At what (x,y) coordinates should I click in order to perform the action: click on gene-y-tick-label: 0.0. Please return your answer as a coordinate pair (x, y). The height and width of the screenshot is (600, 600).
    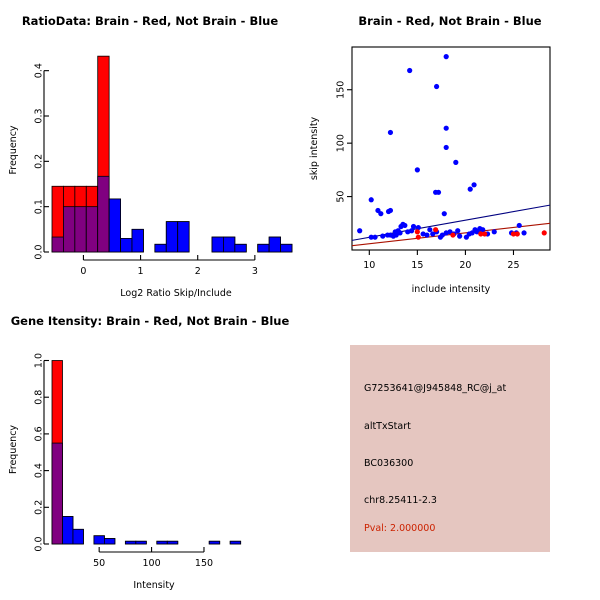
    Looking at the image, I should click on (39, 543).